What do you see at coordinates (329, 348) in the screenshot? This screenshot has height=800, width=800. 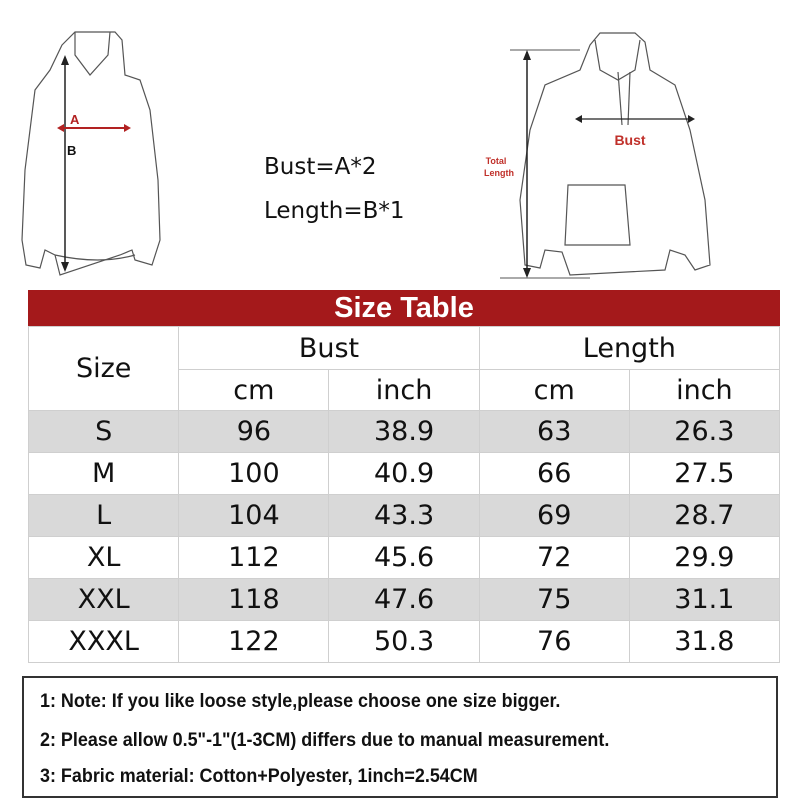 I see `bust-header: Bust` at bounding box center [329, 348].